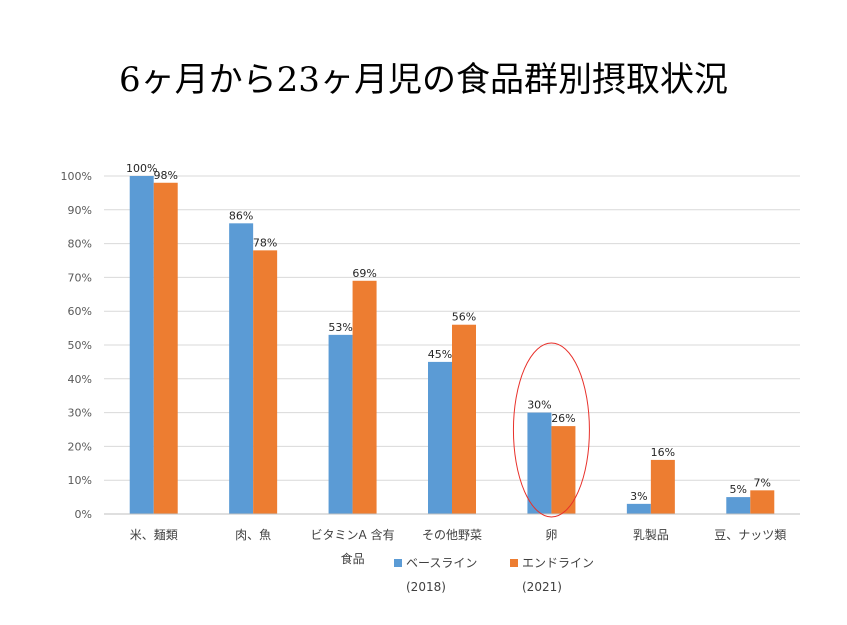 Image resolution: width=847 pixels, height=625 pixels. I want to click on y-tick-label: 0%, so click(83, 514).